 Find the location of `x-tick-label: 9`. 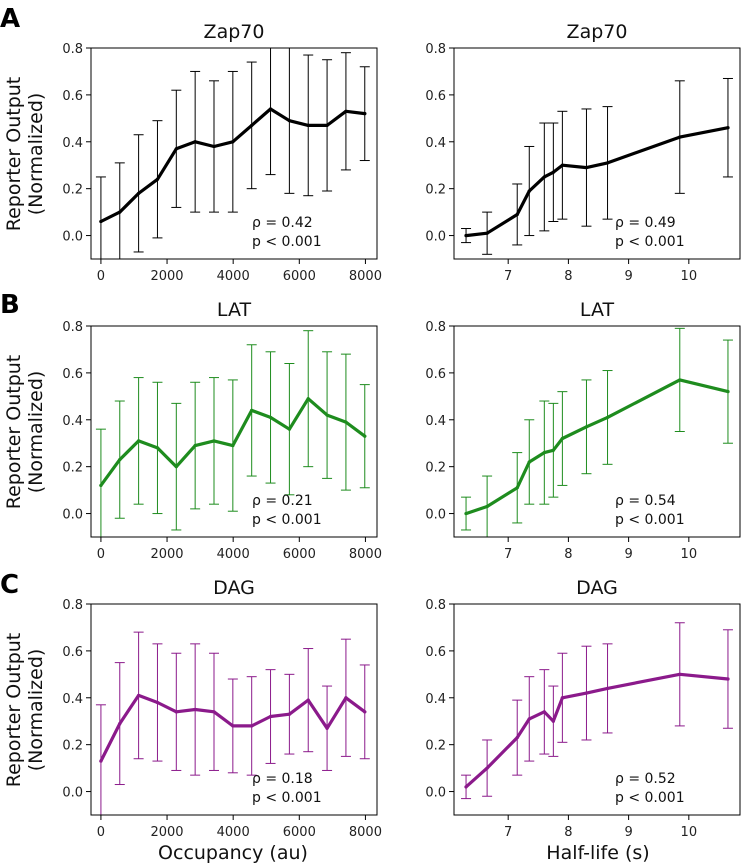

x-tick-label: 9 is located at coordinates (628, 832).